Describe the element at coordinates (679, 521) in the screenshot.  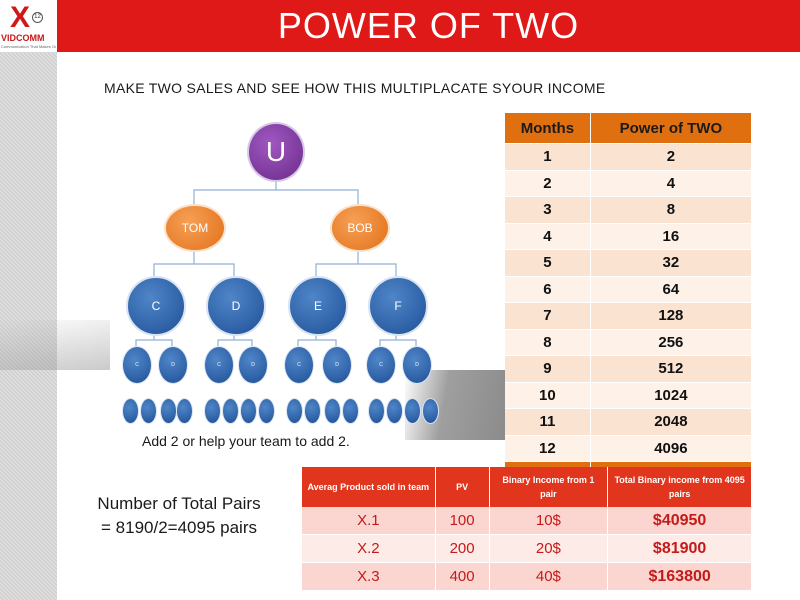
I see `total-income-cell: $40950` at that location.